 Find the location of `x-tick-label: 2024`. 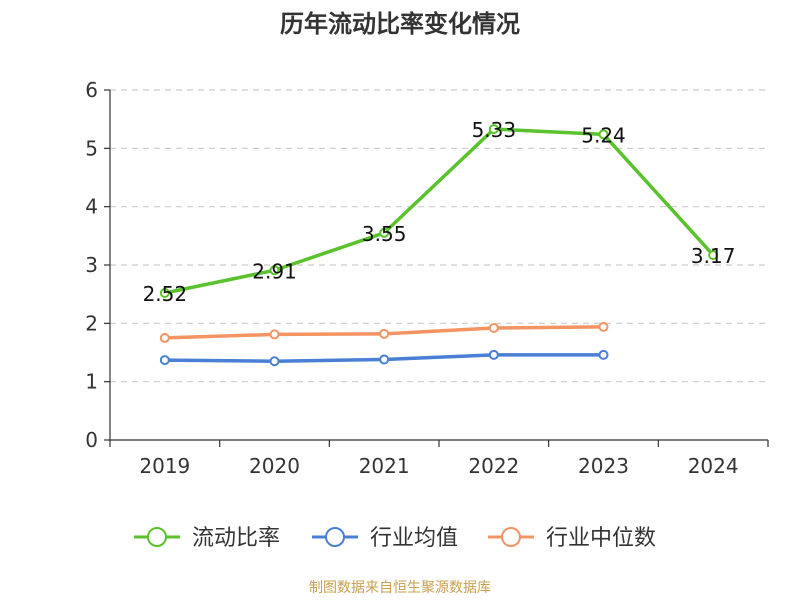

x-tick-label: 2024 is located at coordinates (713, 466).